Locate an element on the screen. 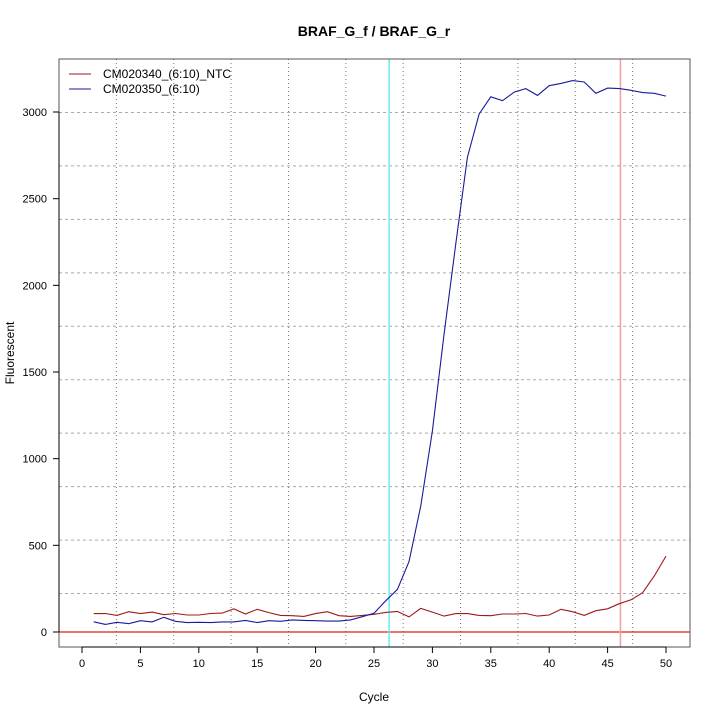 The width and height of the screenshot is (720, 725). y-axis-label: Fluorescent is located at coordinates (10, 352).